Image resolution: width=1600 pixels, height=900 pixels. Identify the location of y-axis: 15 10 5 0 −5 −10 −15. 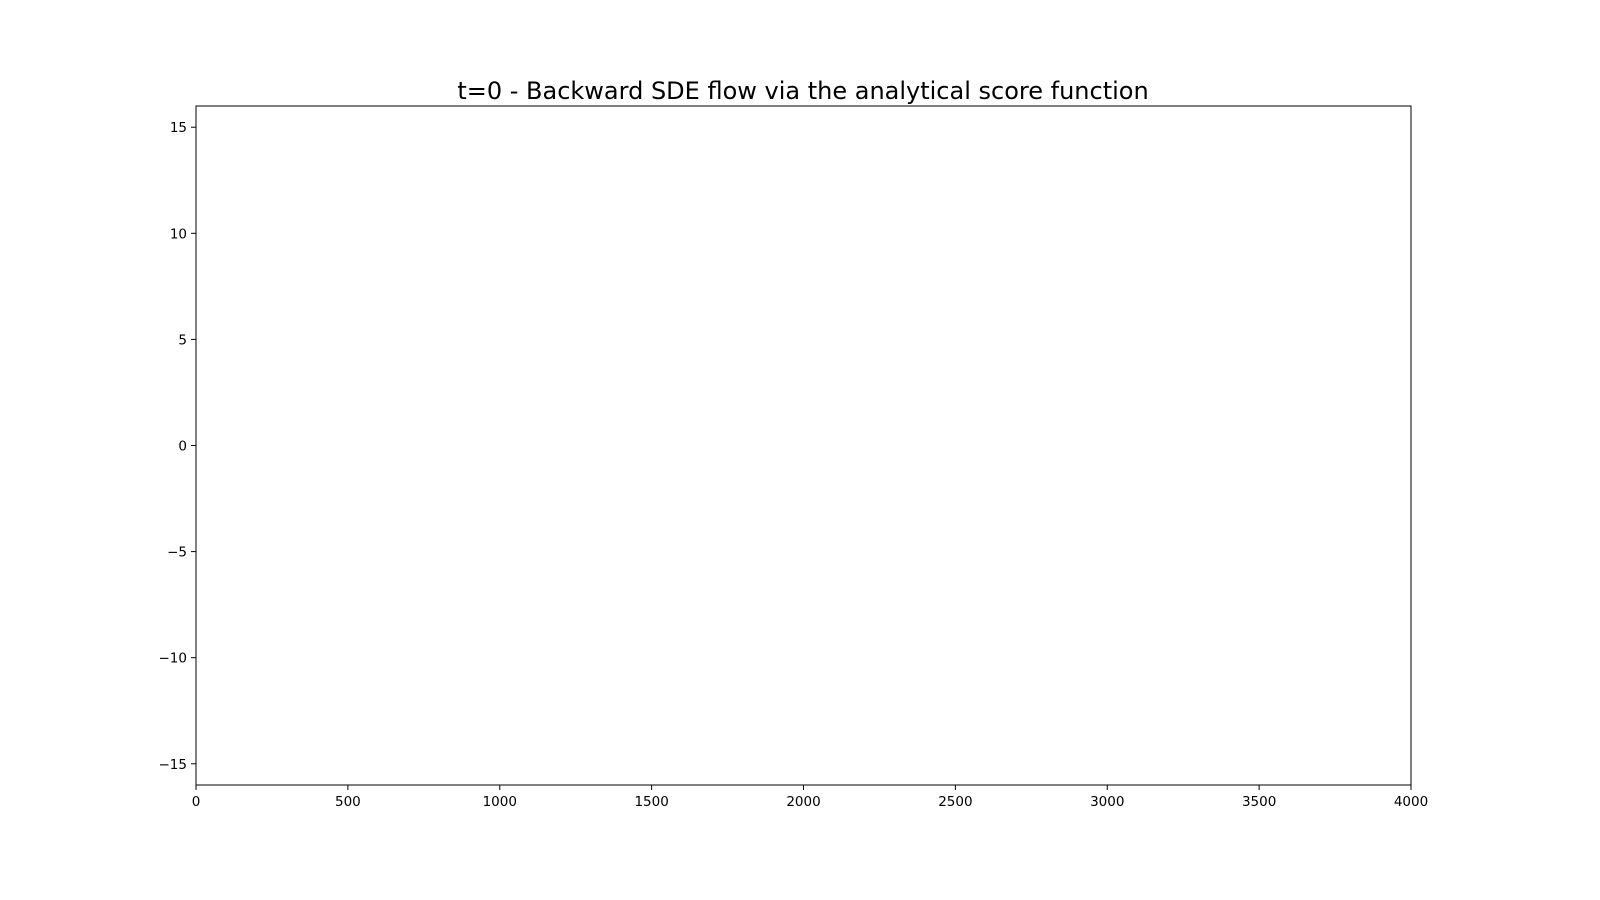
(177, 446).